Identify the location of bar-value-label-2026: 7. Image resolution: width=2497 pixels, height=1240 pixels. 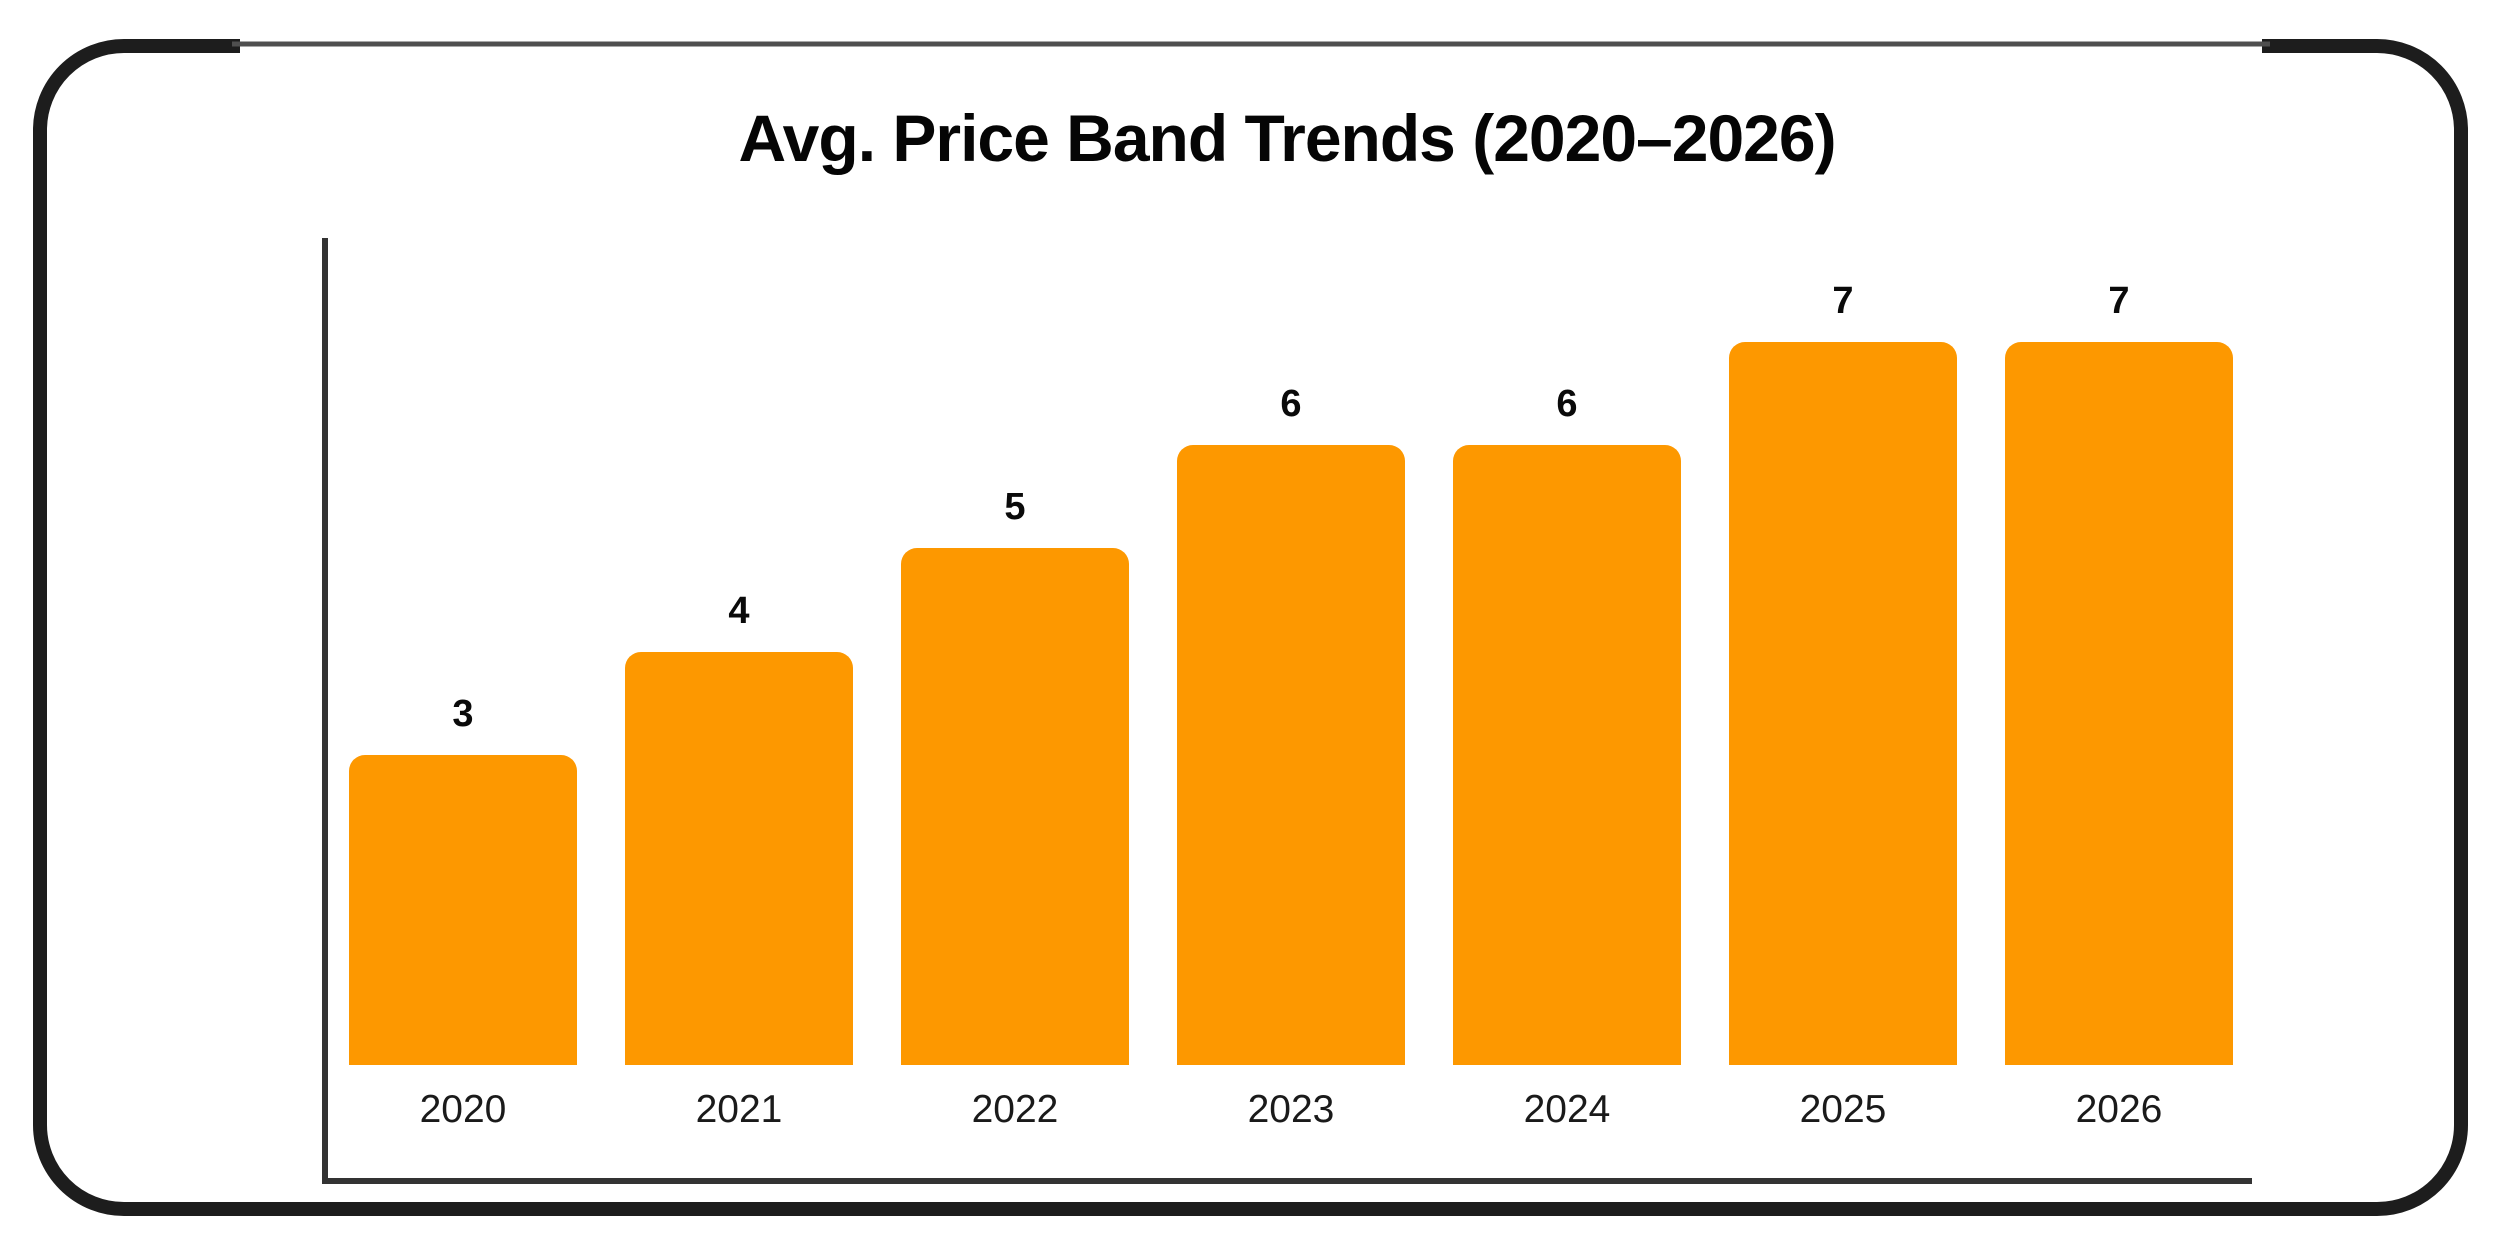
(2119, 301).